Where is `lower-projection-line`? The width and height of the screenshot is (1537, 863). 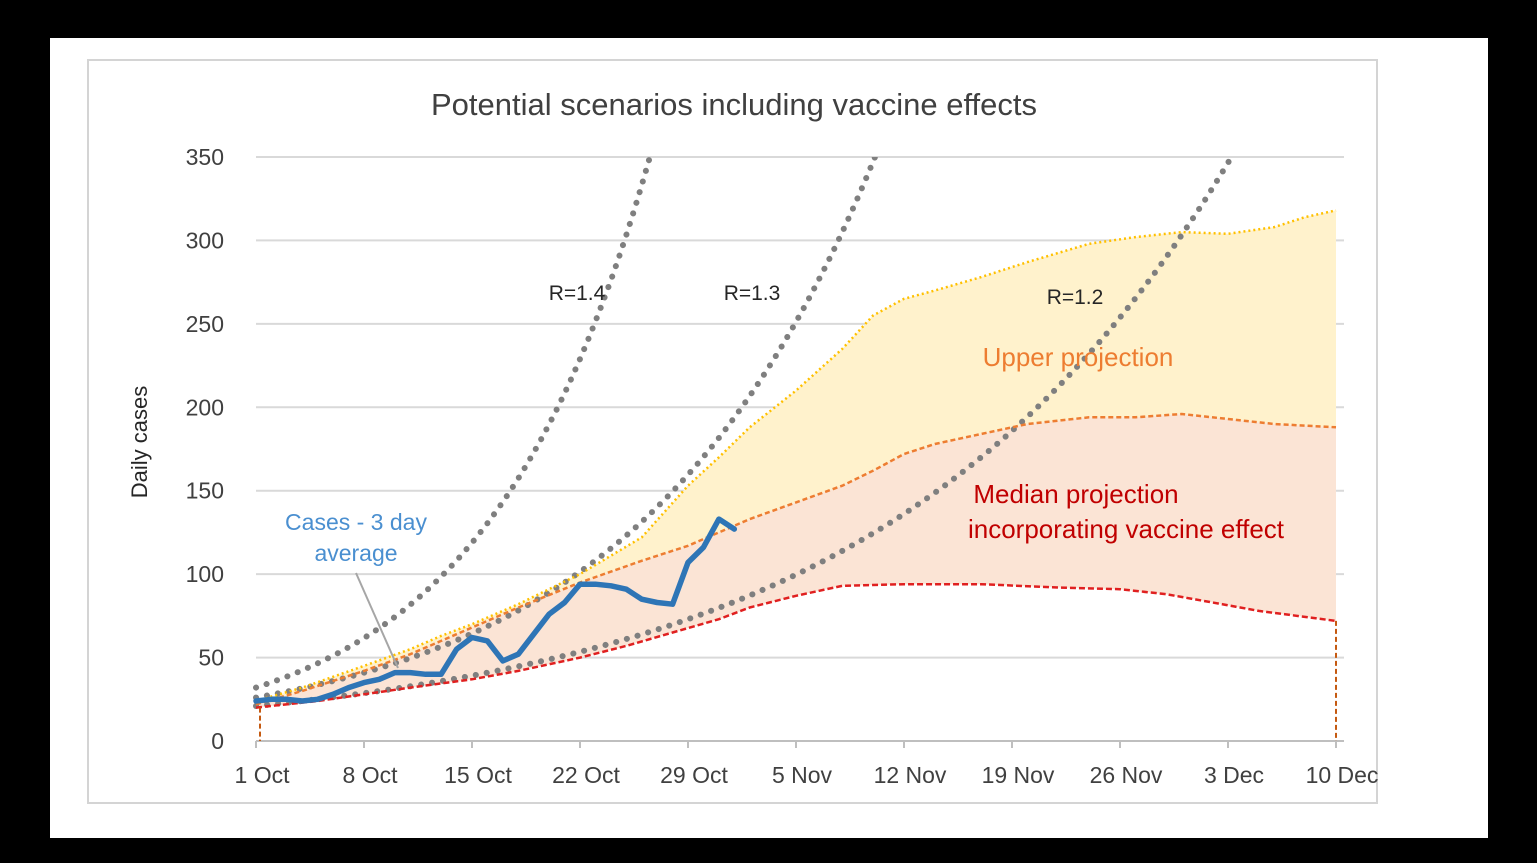 lower-projection-line is located at coordinates (796, 645).